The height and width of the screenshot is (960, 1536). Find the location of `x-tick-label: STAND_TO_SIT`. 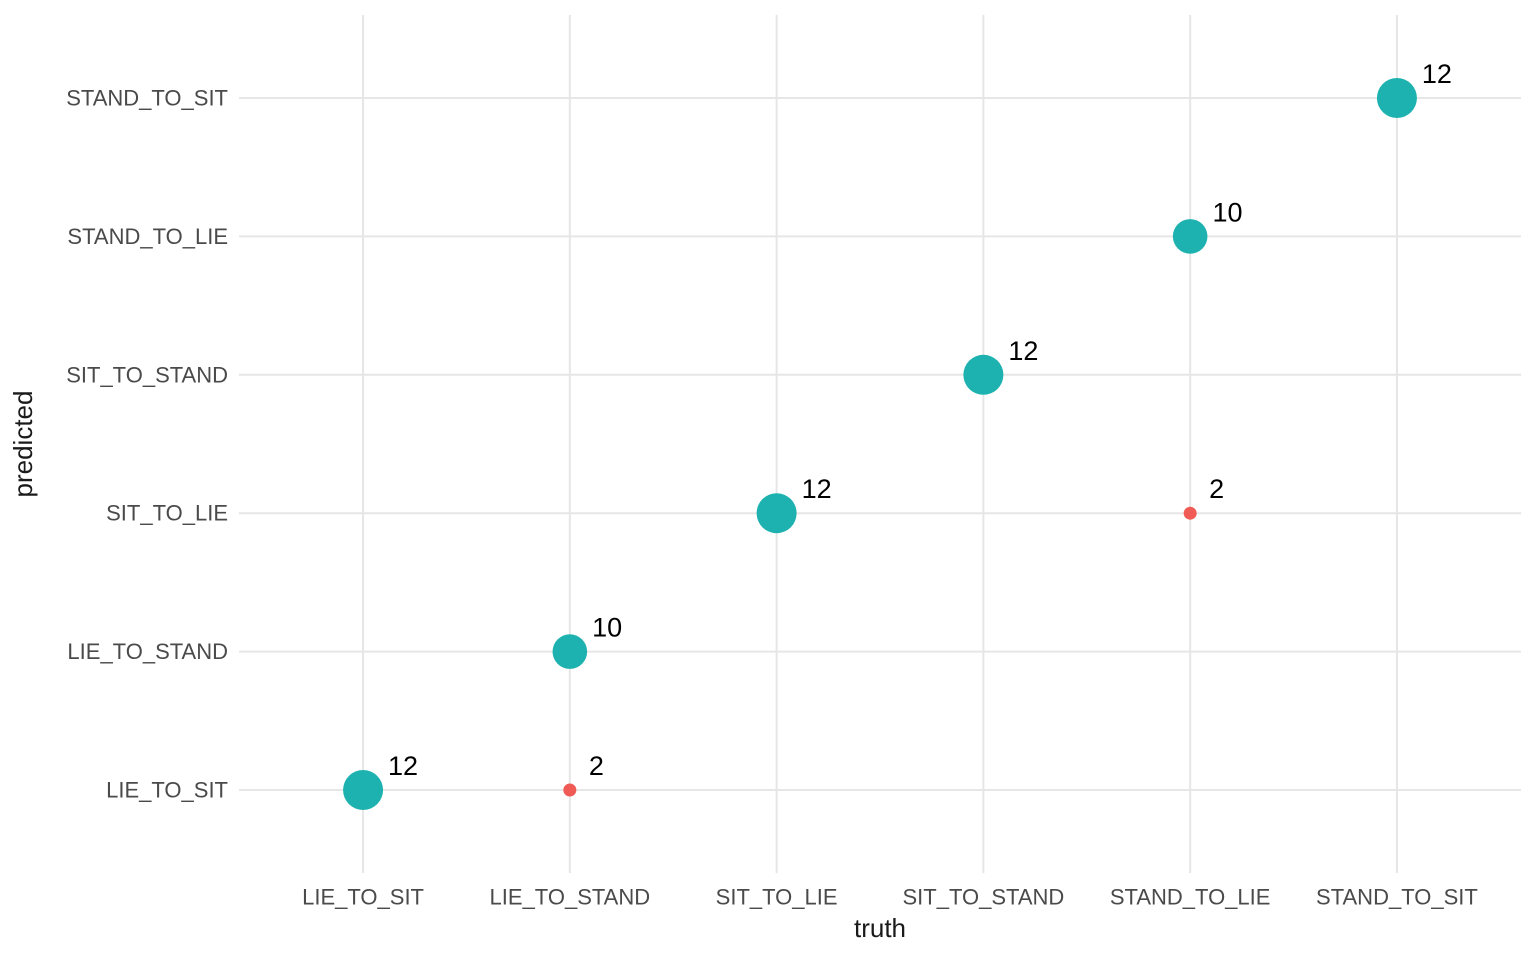

x-tick-label: STAND_TO_SIT is located at coordinates (1397, 897).